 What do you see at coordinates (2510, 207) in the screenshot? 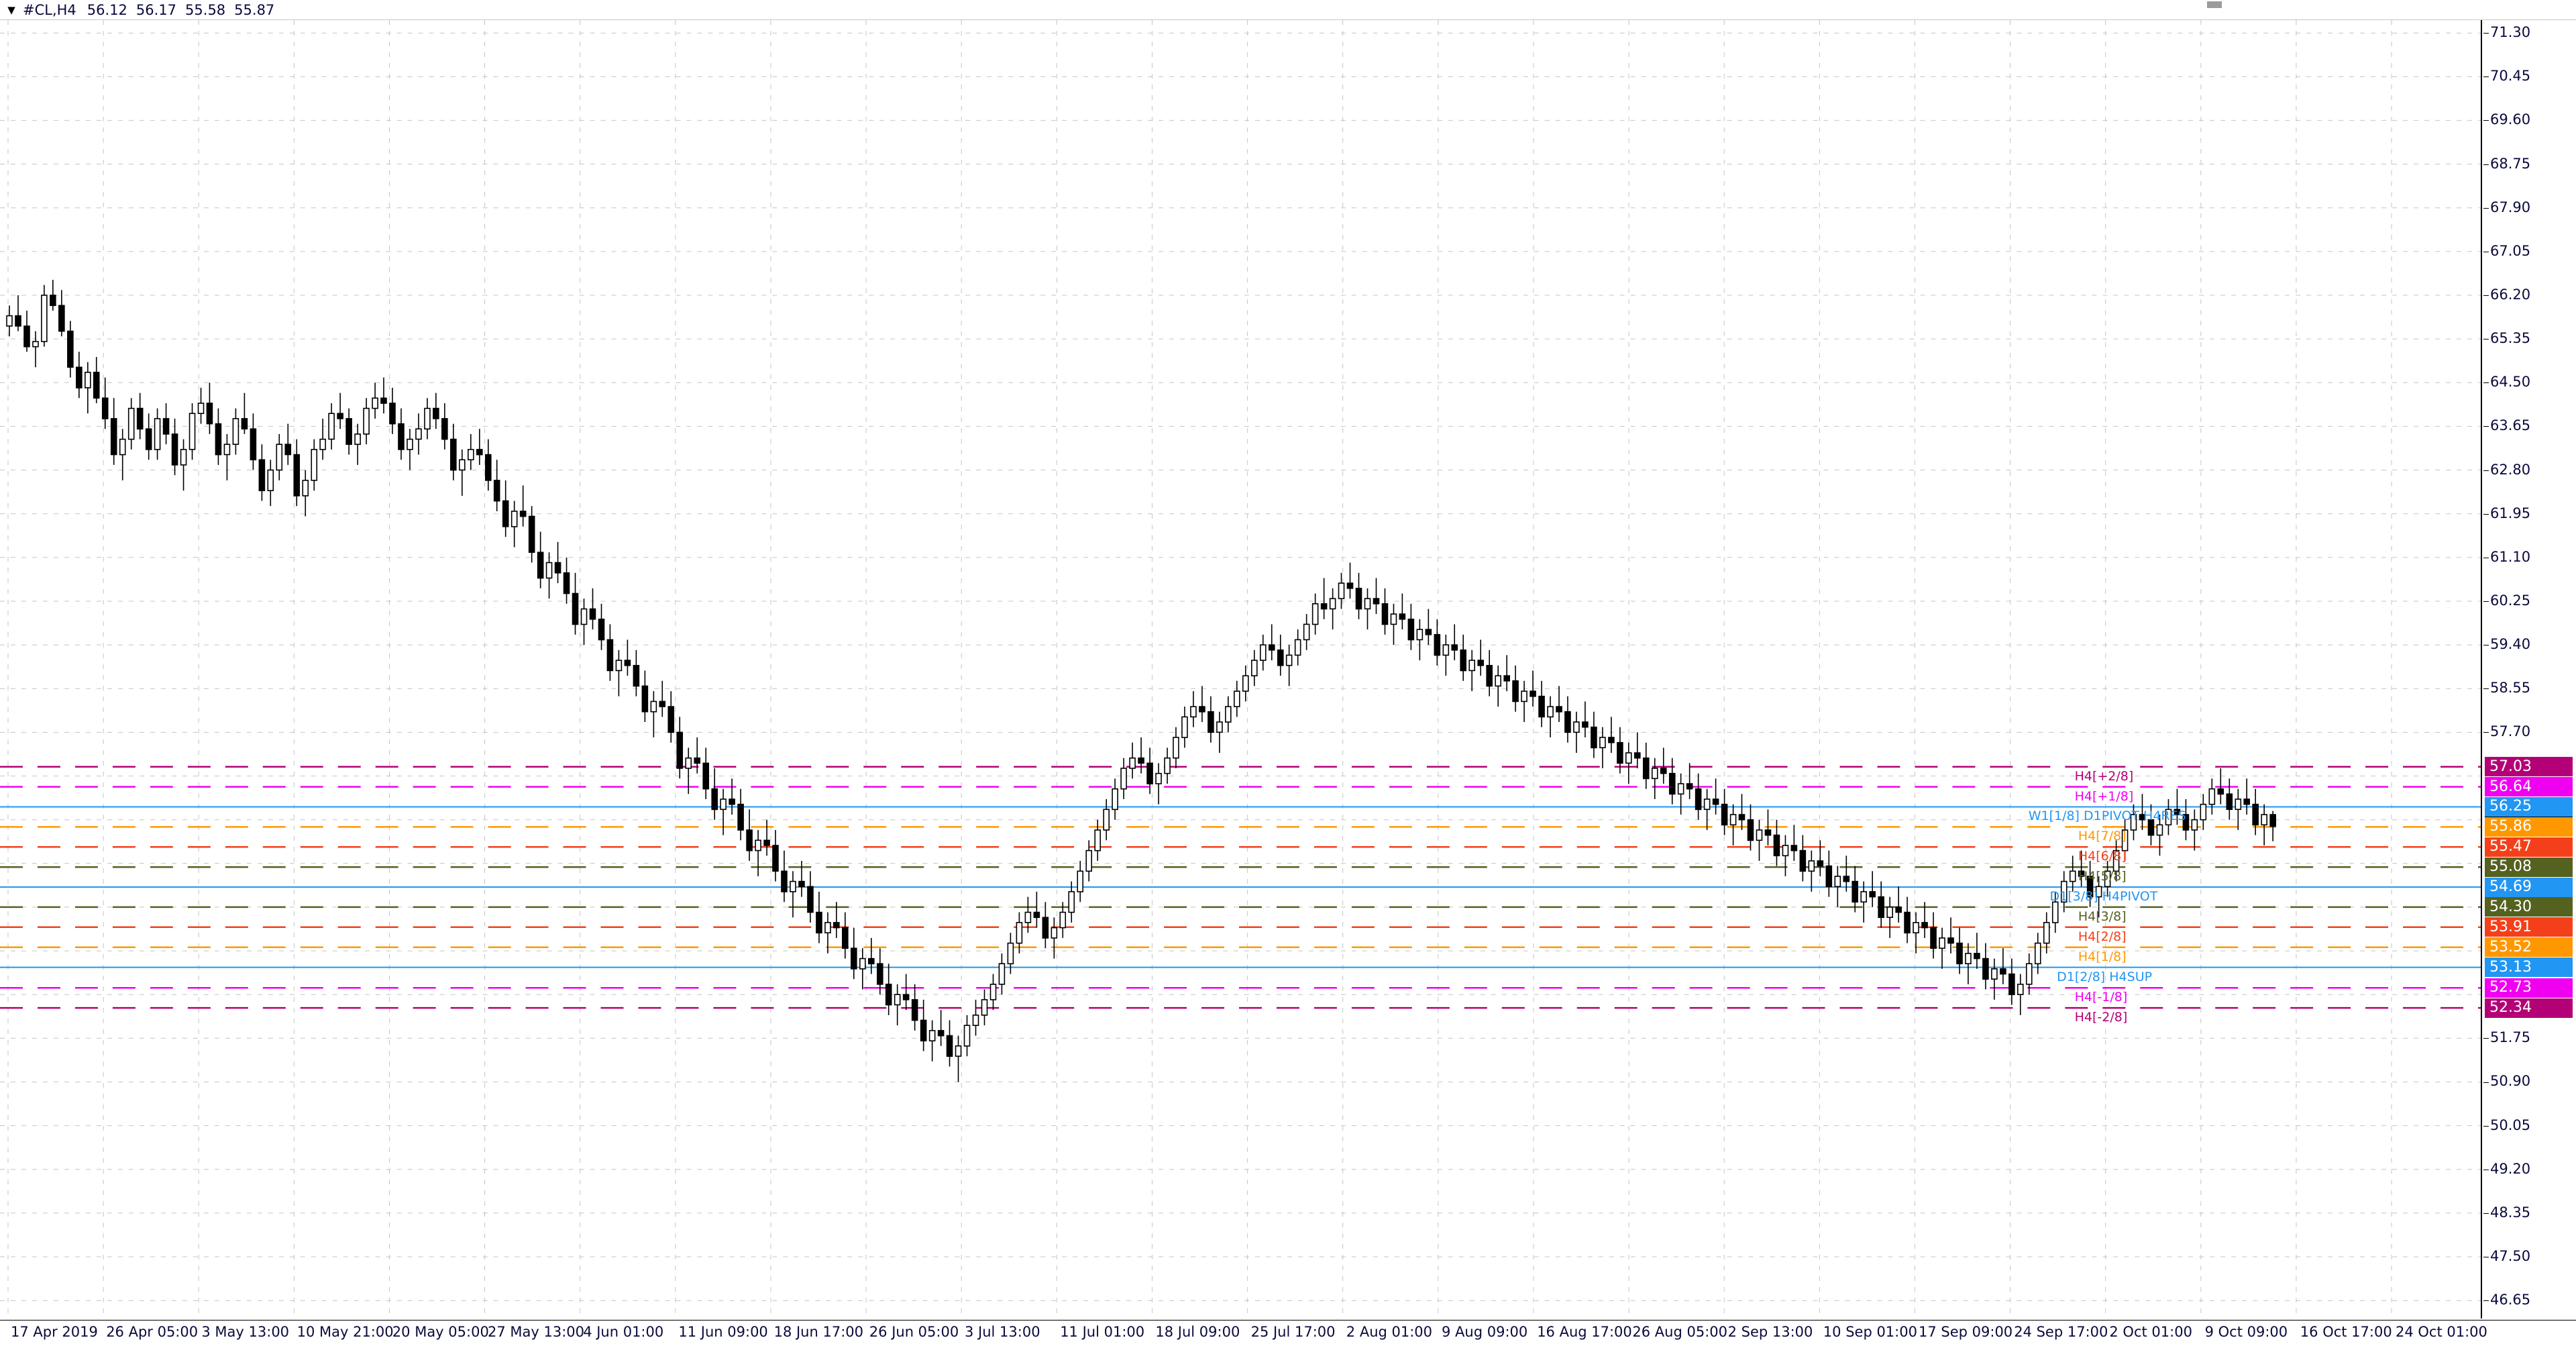
I see `price-tick-label: 67.90` at bounding box center [2510, 207].